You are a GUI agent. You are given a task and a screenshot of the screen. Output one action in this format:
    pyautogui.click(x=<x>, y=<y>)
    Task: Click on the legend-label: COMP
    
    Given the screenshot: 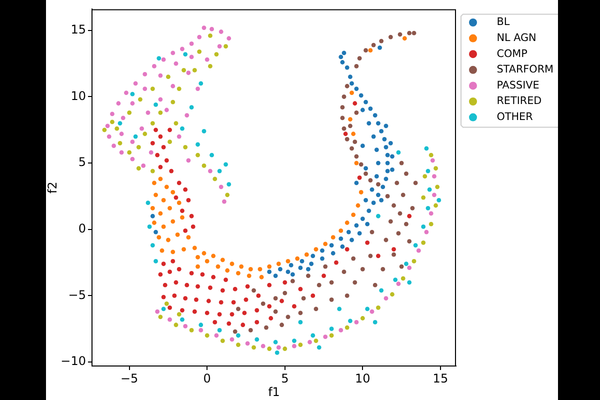 What is the action you would take?
    pyautogui.click(x=512, y=54)
    